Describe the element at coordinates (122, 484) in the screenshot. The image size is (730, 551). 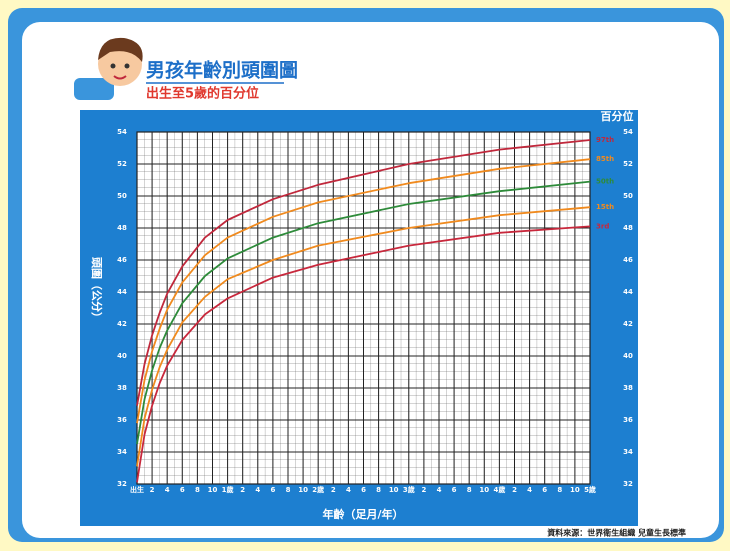
I see `y-tick-label: 32` at that location.